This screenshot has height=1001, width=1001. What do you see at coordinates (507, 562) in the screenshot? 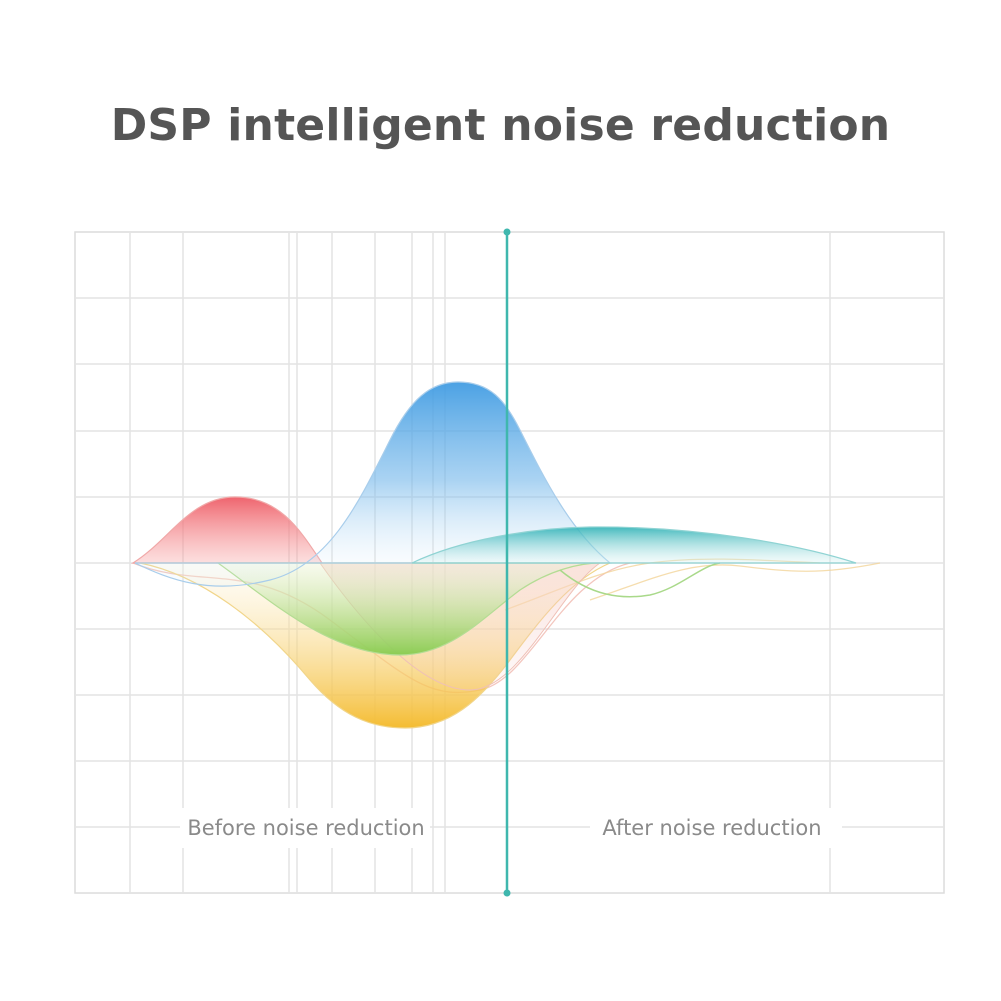
I see `divider-line` at bounding box center [507, 562].